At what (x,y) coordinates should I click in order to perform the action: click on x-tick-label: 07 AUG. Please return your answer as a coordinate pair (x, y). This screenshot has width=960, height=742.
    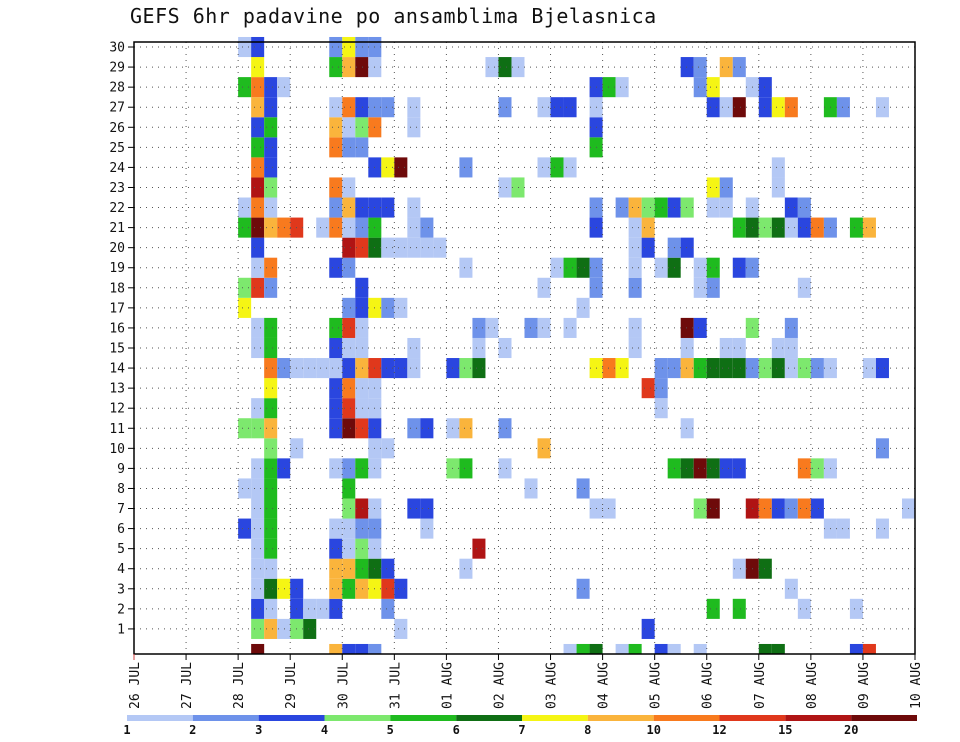
    Looking at the image, I should click on (760, 685).